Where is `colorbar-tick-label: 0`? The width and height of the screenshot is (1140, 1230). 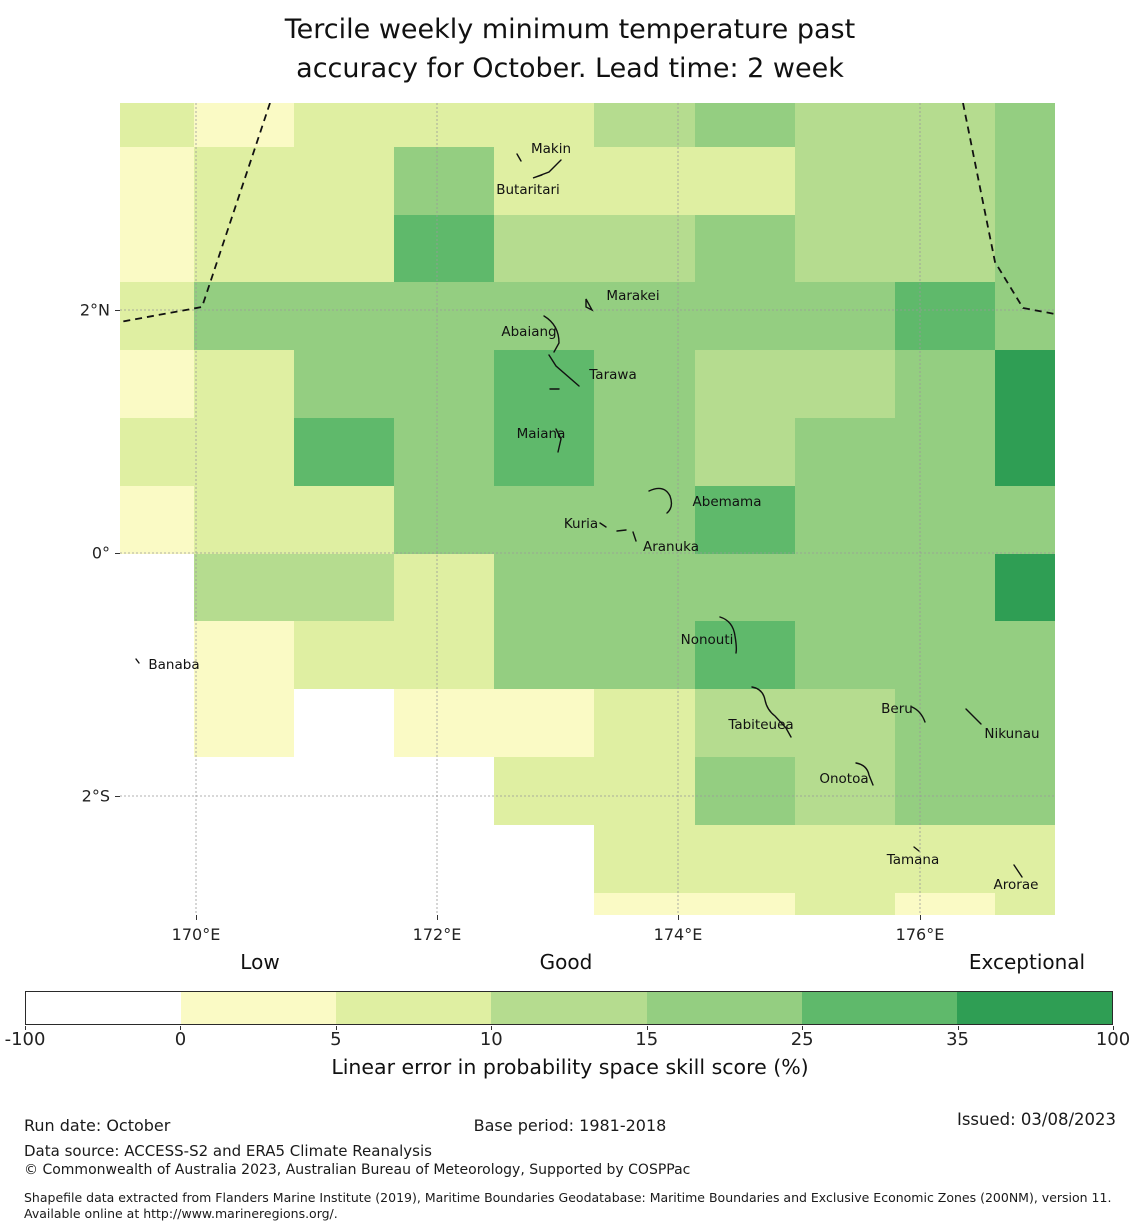
colorbar-tick-label: 0 is located at coordinates (180, 1039).